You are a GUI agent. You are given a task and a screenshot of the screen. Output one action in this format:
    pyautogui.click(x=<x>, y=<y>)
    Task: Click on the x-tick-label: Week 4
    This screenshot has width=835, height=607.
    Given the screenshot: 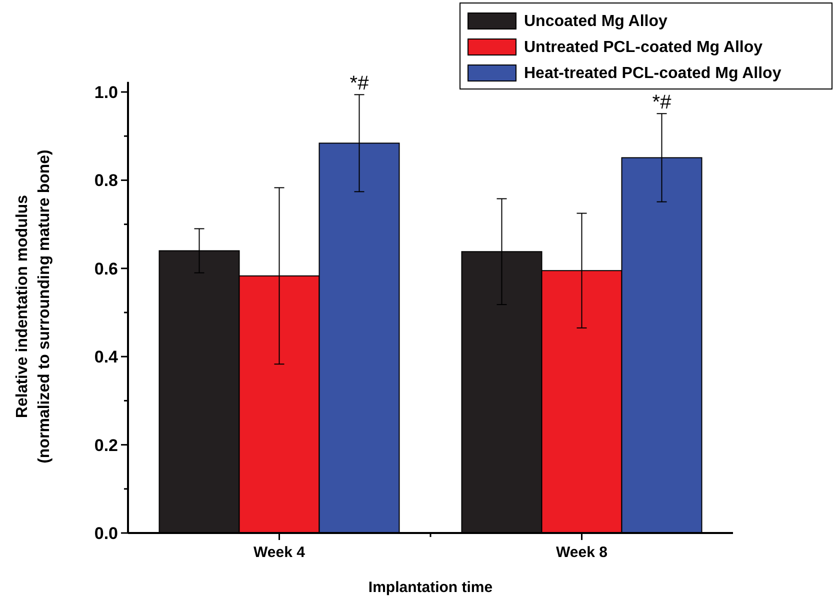 What is the action you would take?
    pyautogui.click(x=280, y=552)
    